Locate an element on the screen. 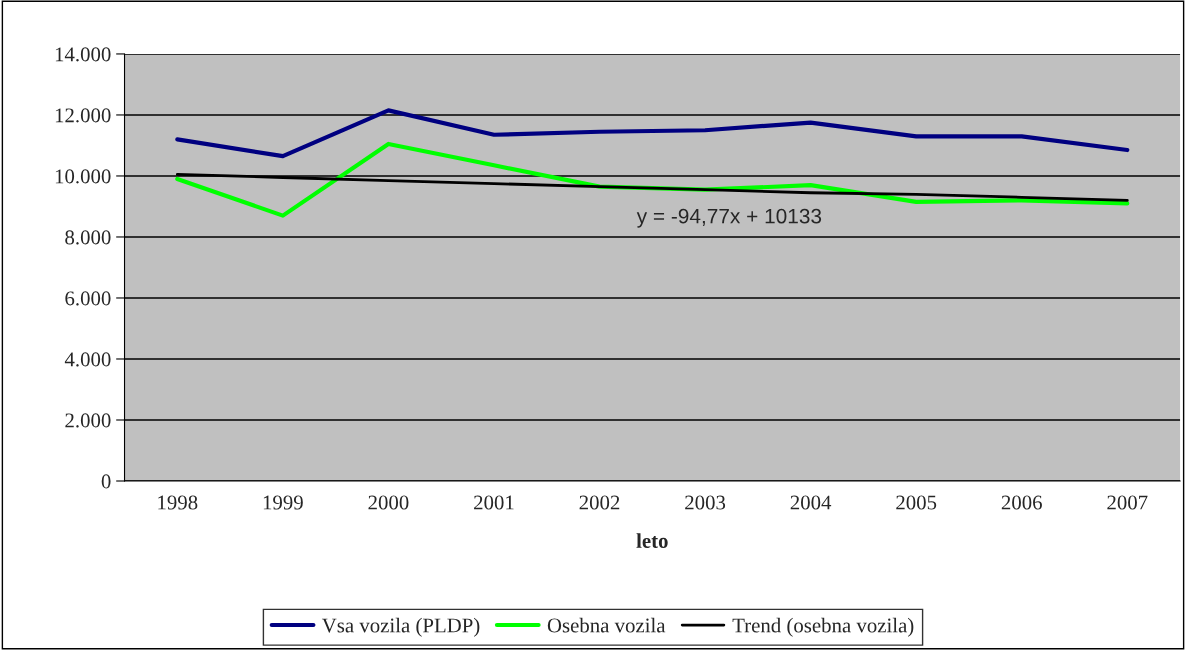  x-tick-label: 2004 is located at coordinates (811, 502).